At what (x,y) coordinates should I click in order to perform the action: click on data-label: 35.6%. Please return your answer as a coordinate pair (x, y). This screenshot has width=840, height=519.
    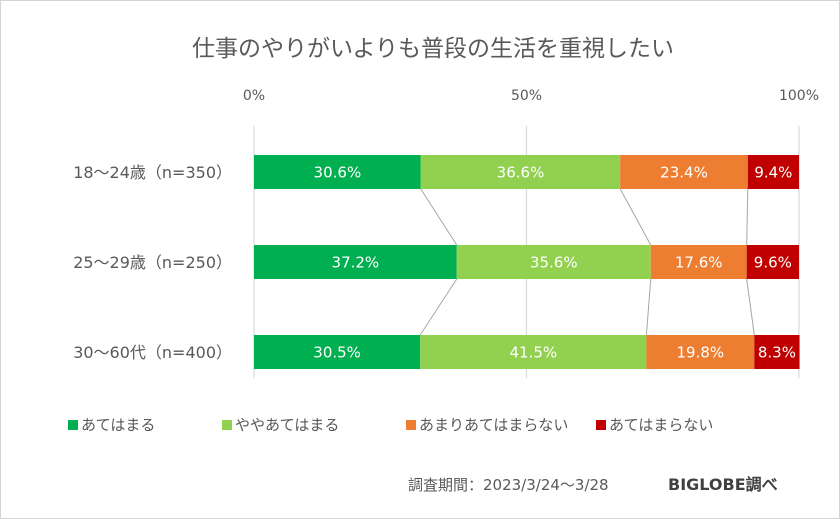
    Looking at the image, I should click on (554, 263).